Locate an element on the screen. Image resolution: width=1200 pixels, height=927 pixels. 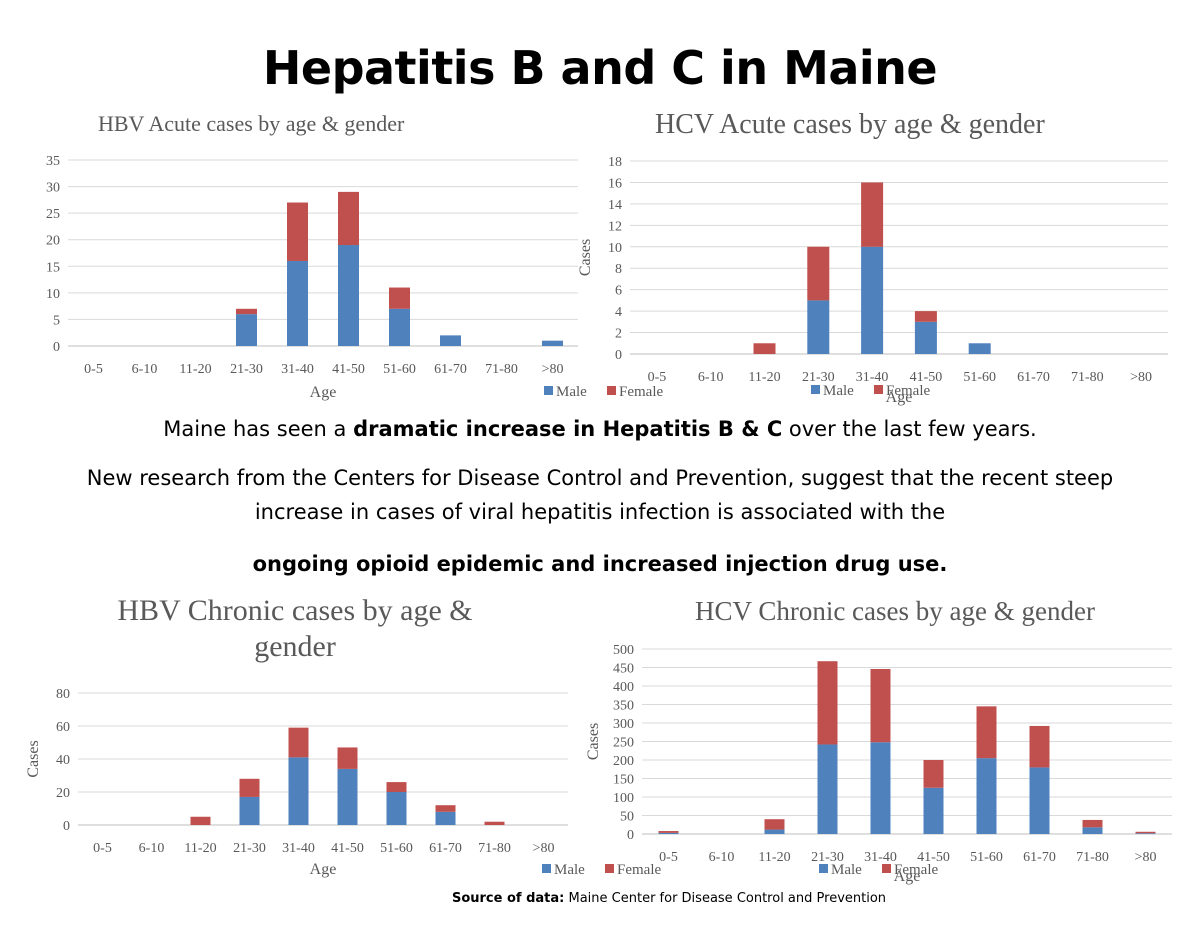
y-tick-label: 20 is located at coordinates (63, 793).